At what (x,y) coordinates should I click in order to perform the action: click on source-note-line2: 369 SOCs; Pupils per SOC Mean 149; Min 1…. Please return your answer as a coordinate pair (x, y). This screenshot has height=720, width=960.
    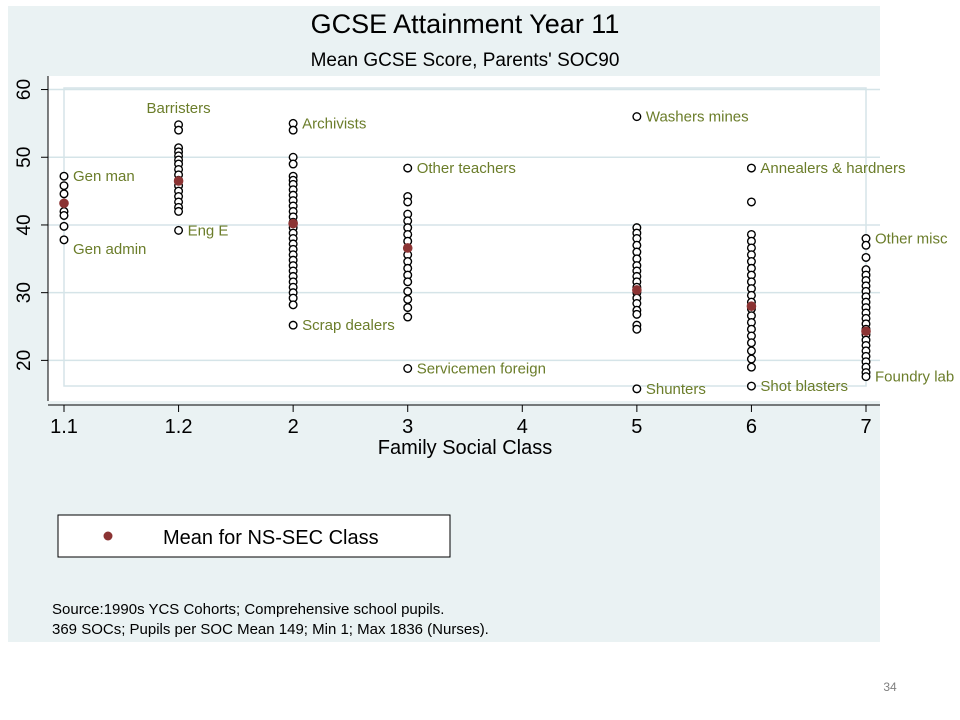
    Looking at the image, I should click on (270, 629).